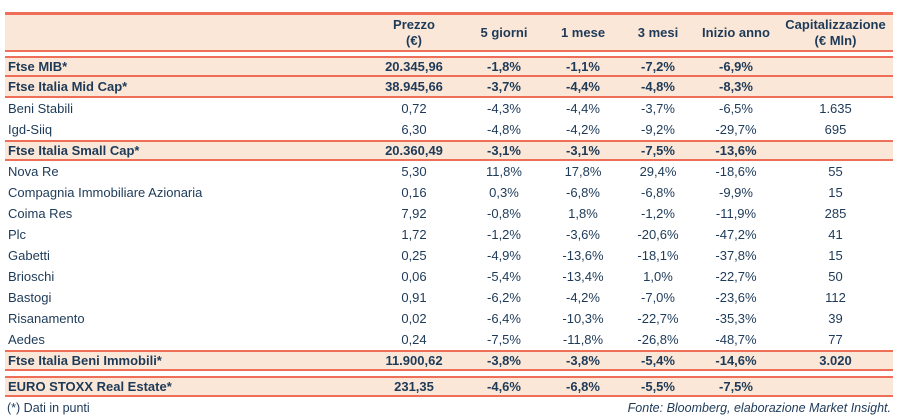  I want to click on cell-inizio-anno: -14,6%, so click(736, 360).